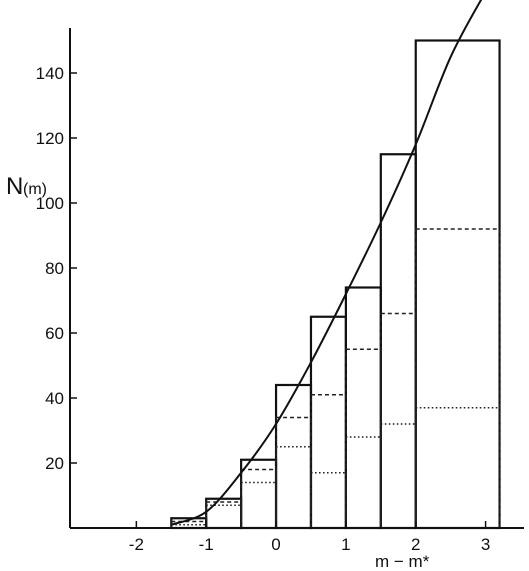 The height and width of the screenshot is (571, 529). Describe the element at coordinates (275, 544) in the screenshot. I see `x-tick-label: 0` at that location.